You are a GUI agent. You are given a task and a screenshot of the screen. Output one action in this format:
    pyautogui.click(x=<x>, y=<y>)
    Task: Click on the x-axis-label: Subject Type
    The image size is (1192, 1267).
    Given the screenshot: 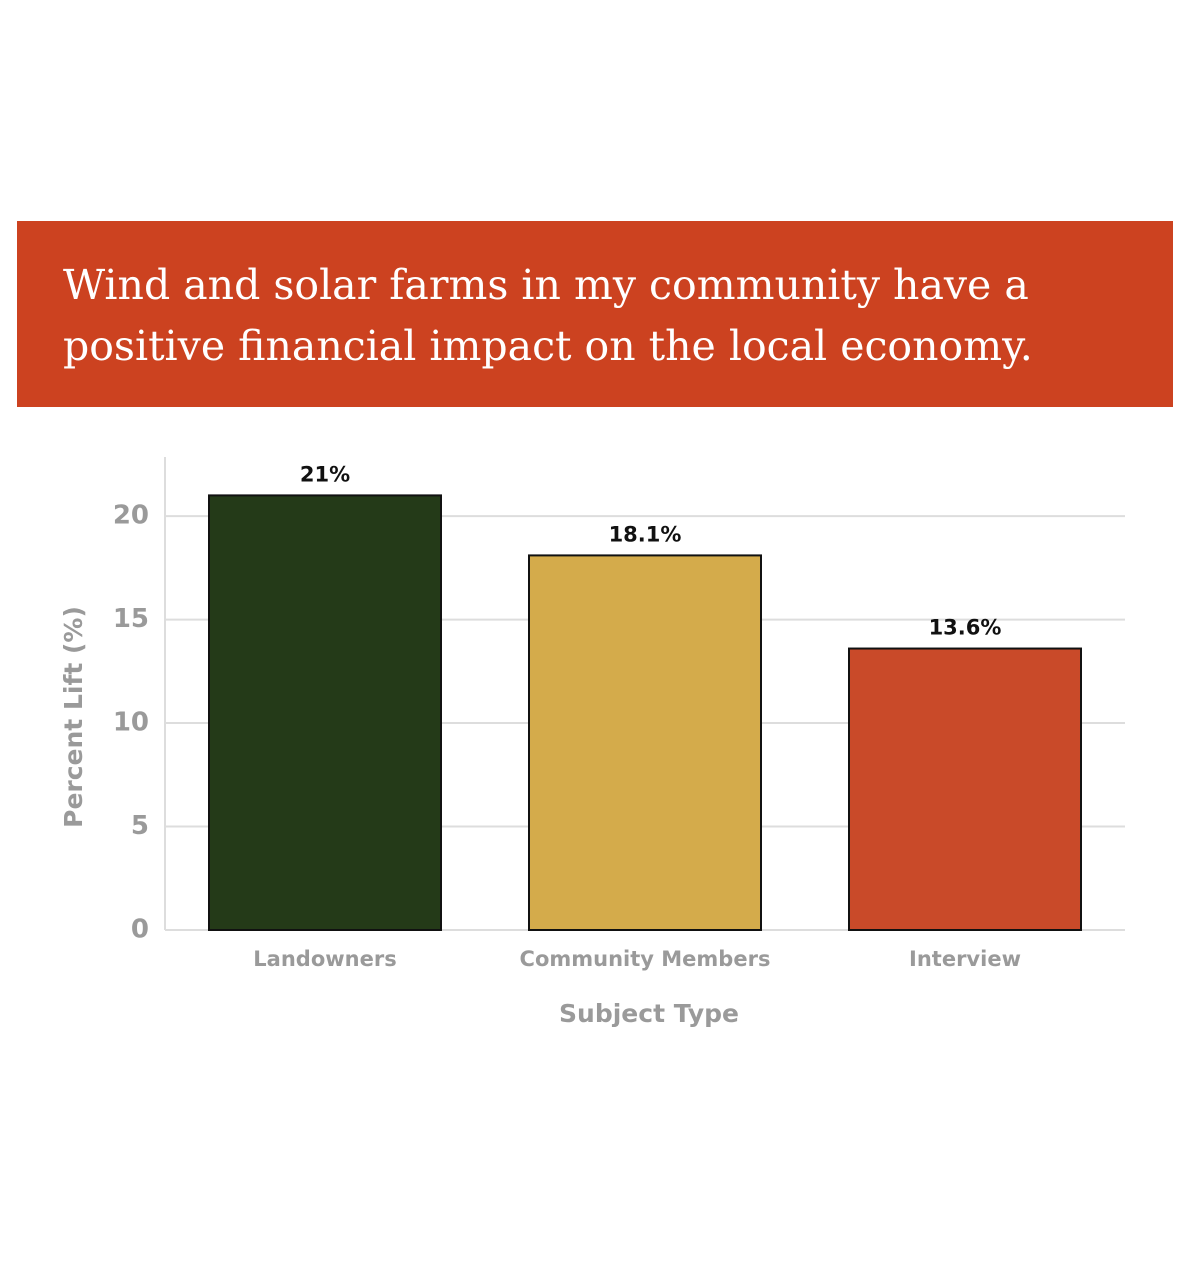 What is the action you would take?
    pyautogui.click(x=649, y=1013)
    